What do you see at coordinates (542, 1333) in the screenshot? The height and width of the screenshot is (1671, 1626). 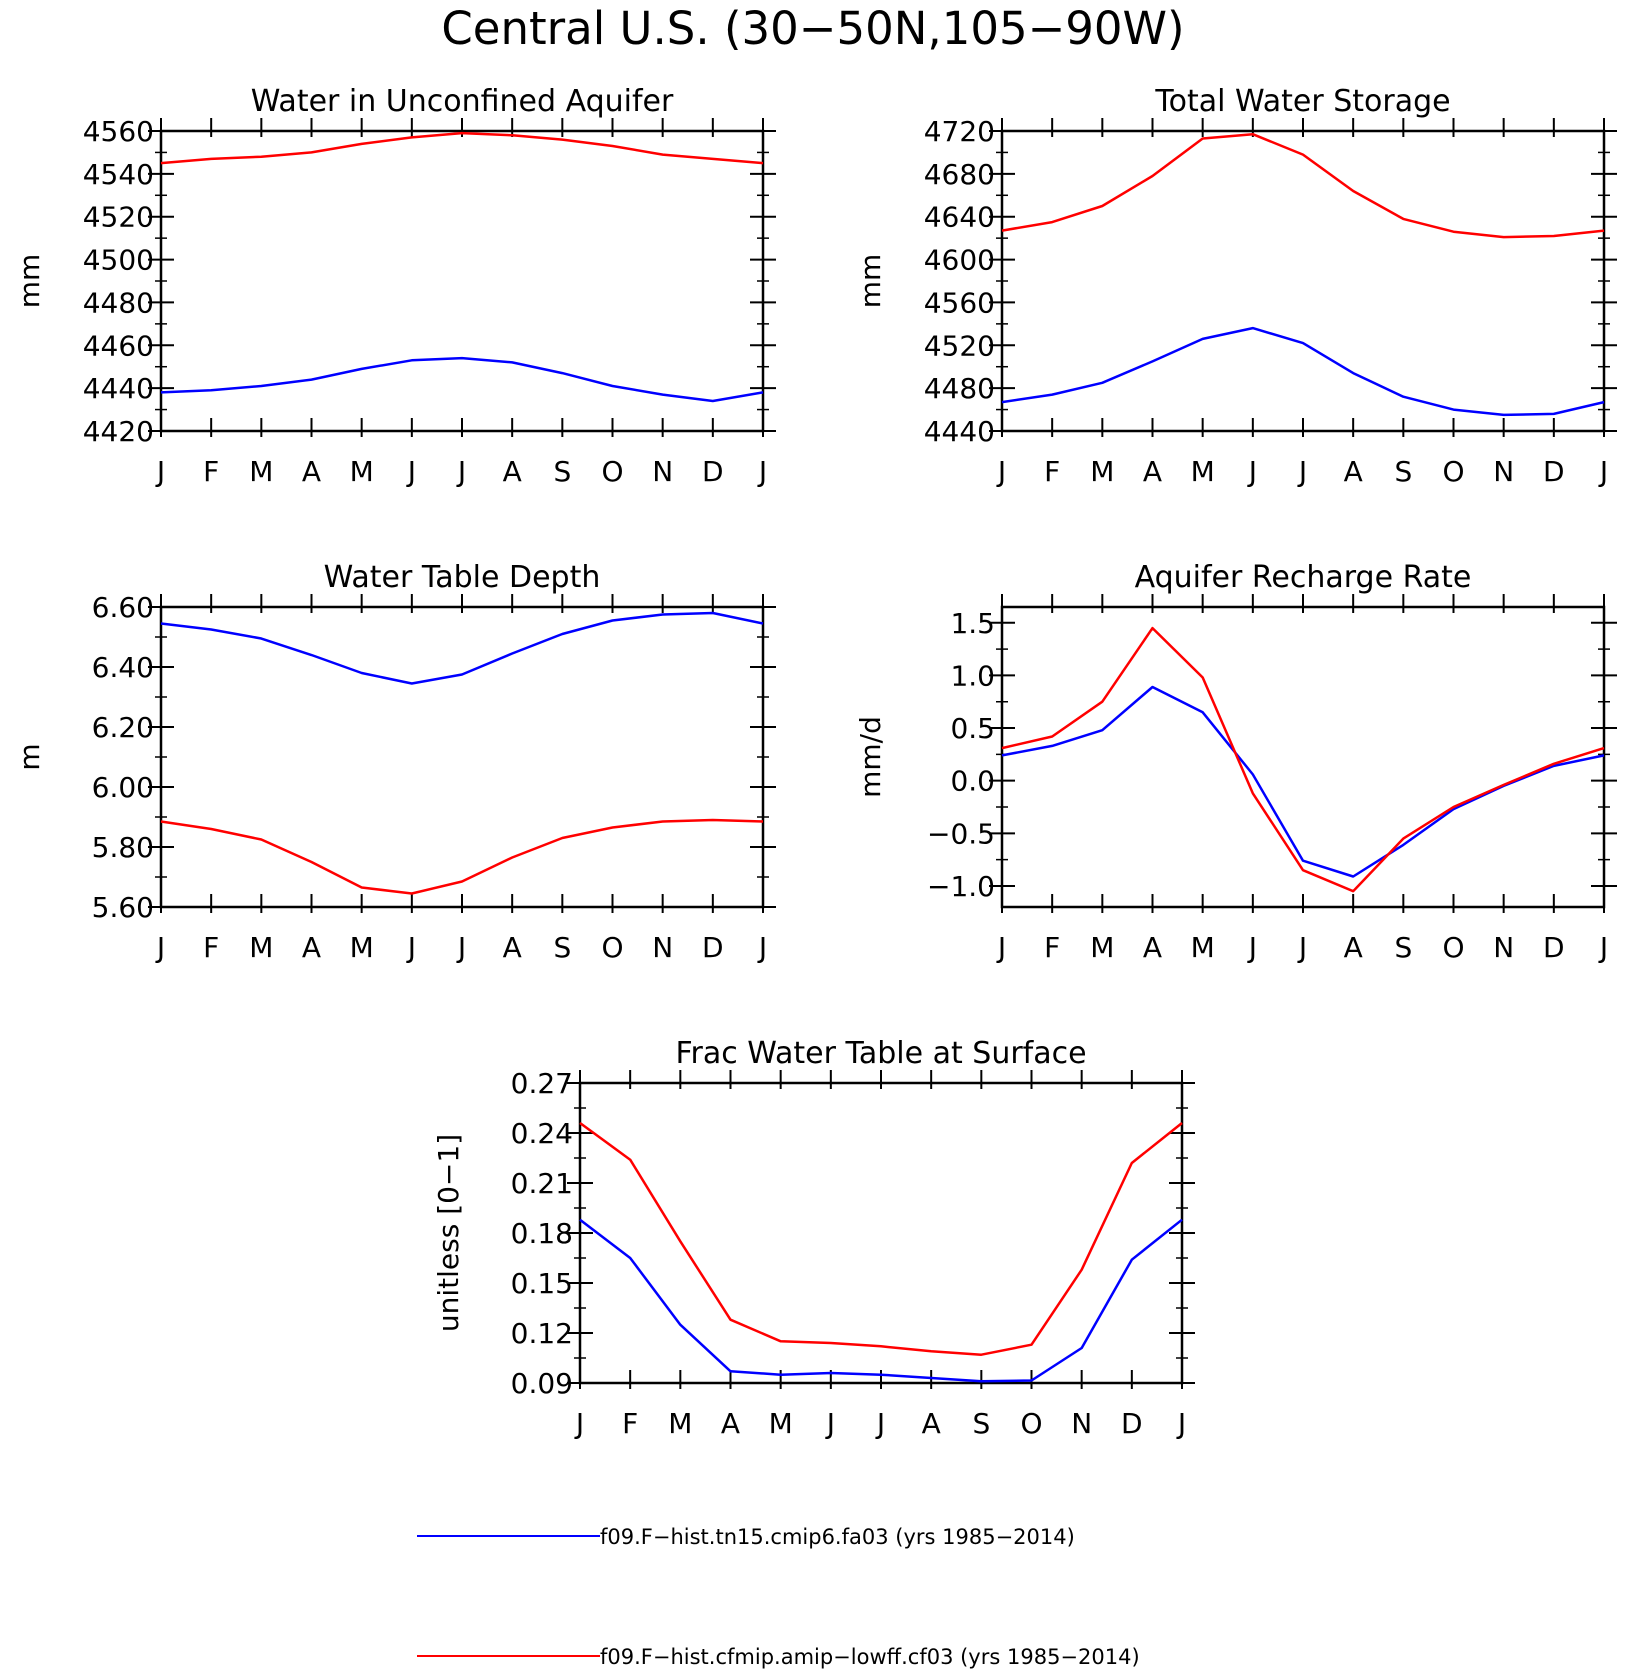 I see `y-tick-label: 0.12` at bounding box center [542, 1333].